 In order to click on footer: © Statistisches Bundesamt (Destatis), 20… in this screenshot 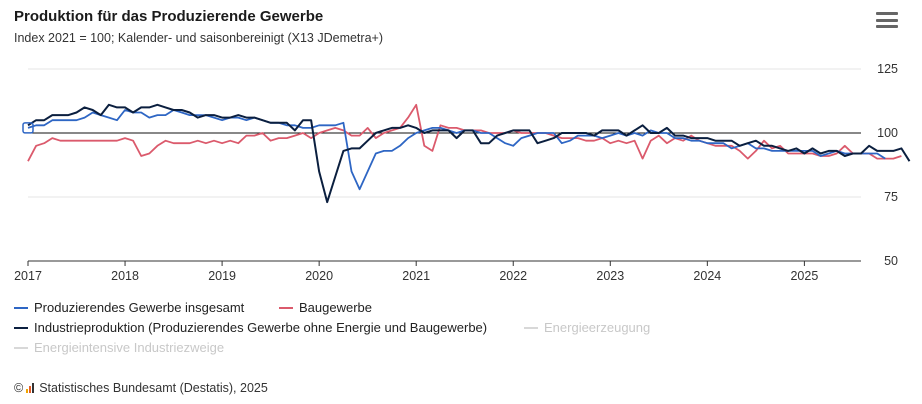, I will do `click(141, 388)`.